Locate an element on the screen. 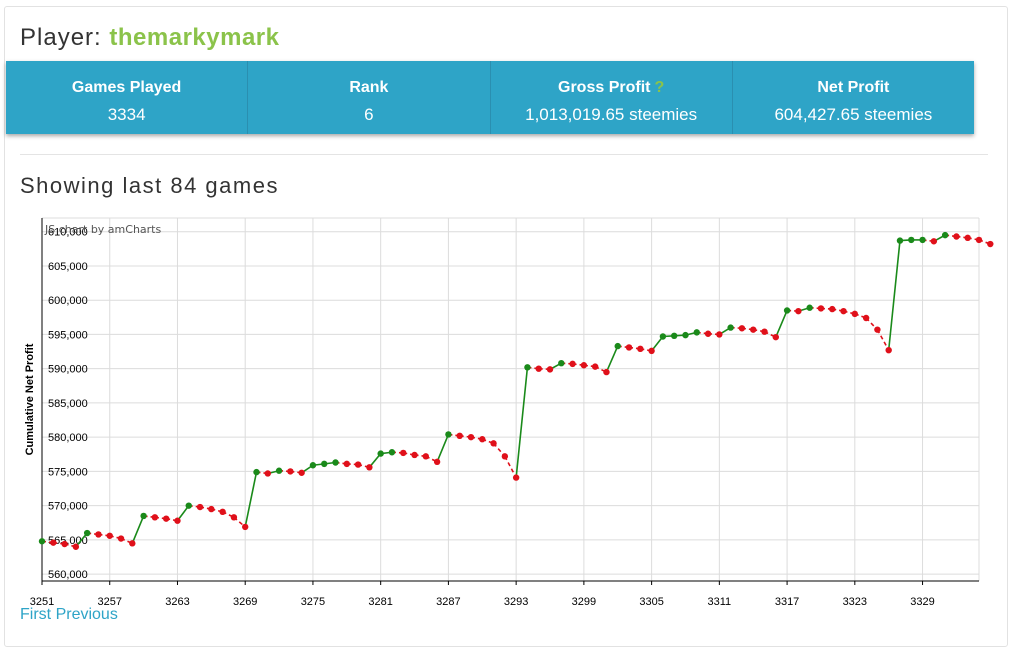 The width and height of the screenshot is (1012, 651). x-tick-label: 3257 is located at coordinates (109, 602).